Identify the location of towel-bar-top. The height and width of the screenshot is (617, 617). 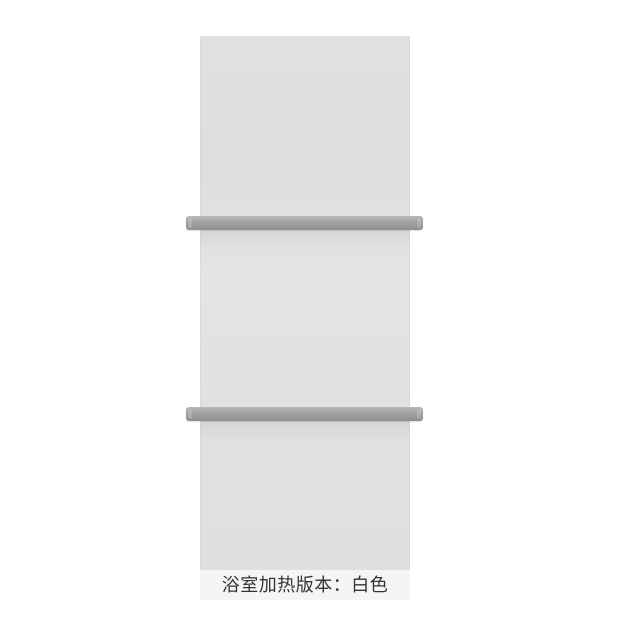
(304, 223).